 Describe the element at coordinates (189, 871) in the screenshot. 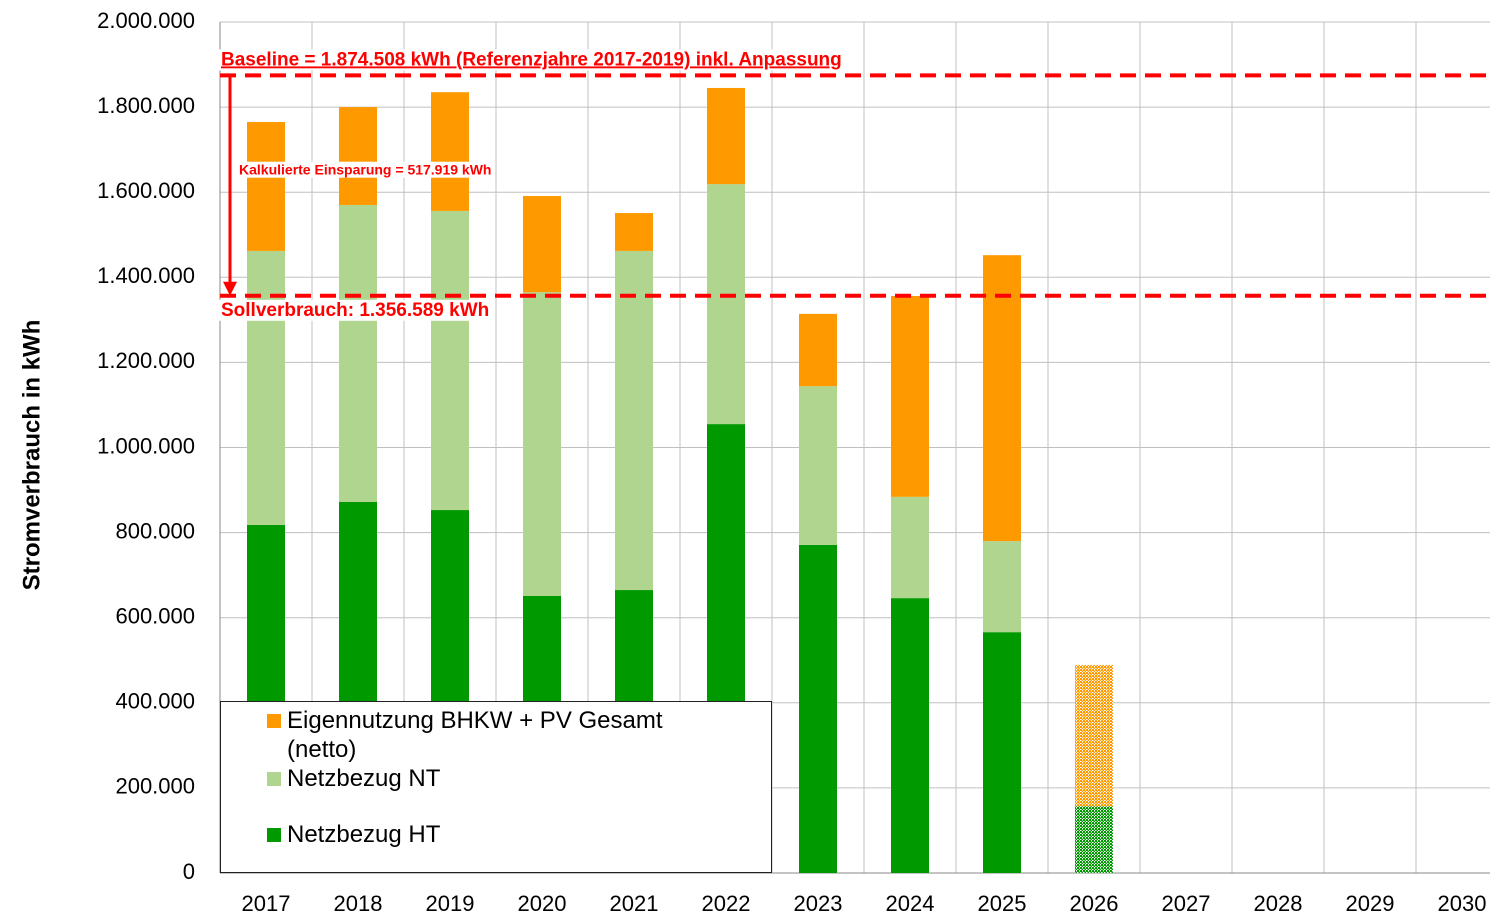

I see `y-tick-label: 0` at that location.